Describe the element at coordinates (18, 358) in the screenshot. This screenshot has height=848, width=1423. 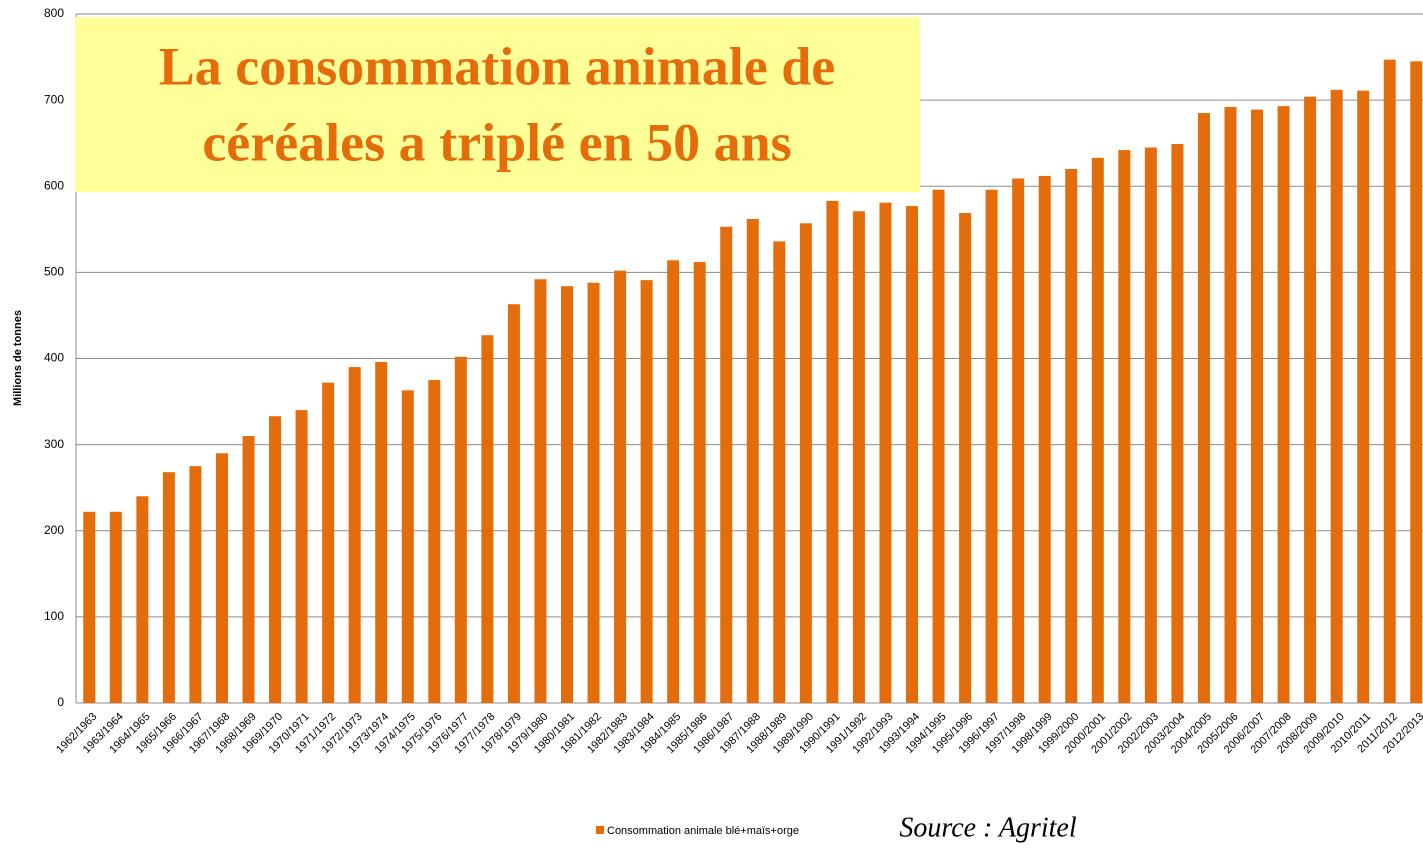
I see `y-axis-label: Millions de tonnes` at that location.